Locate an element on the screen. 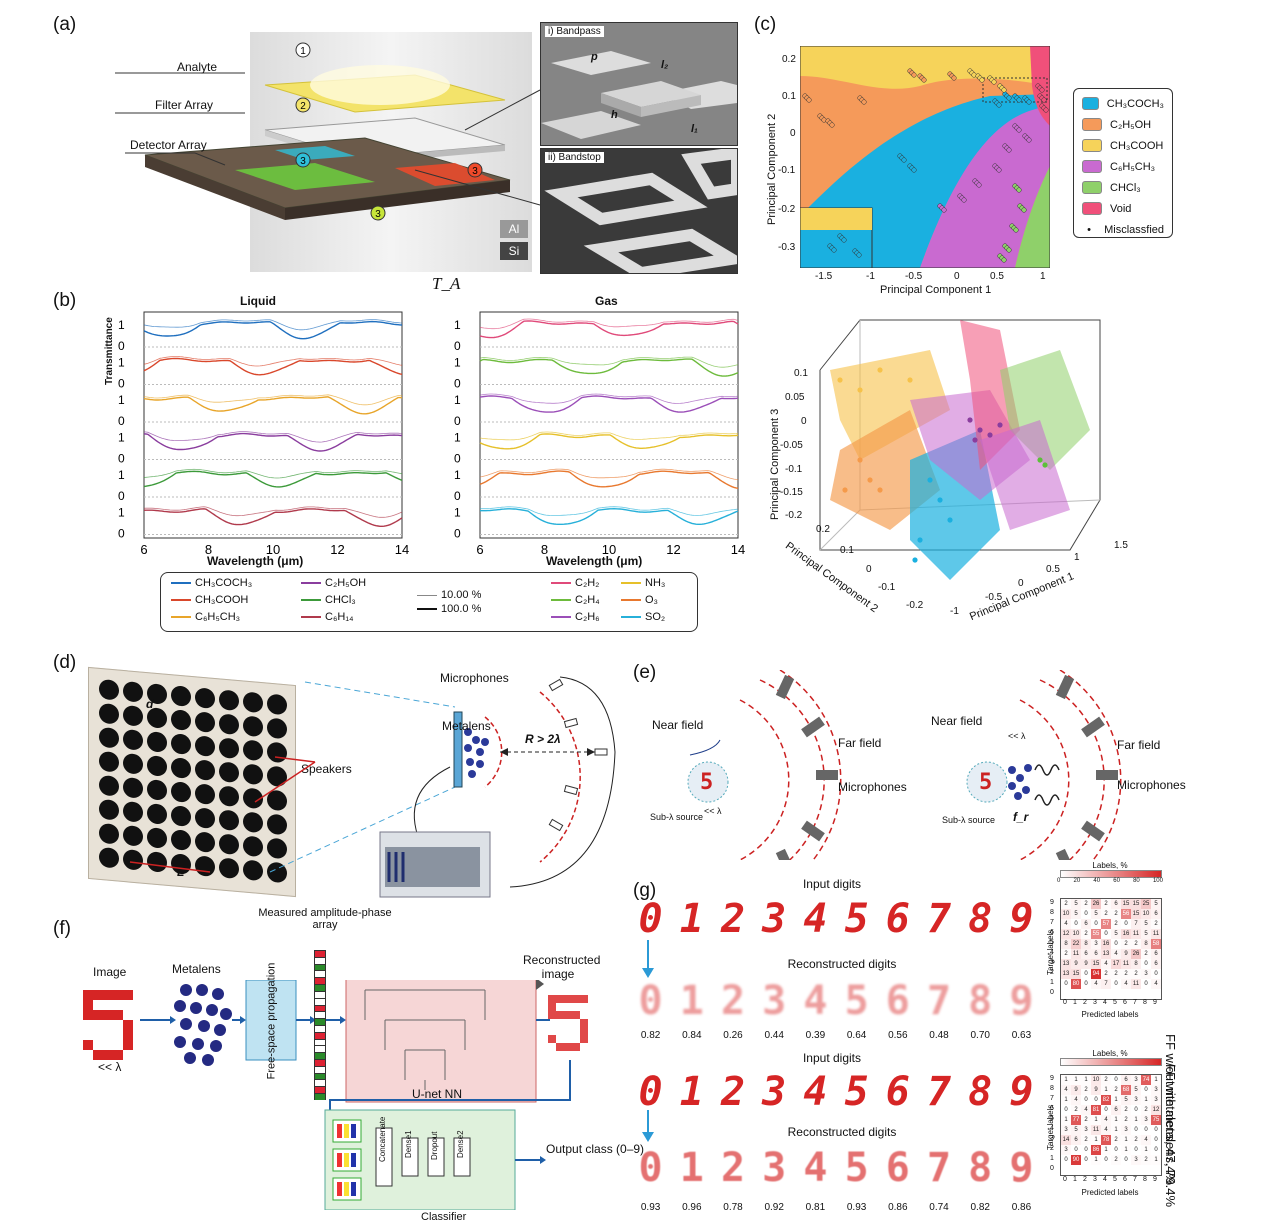 This screenshot has width=1262, height=1230. score: 0.74 is located at coordinates (939, 1207).